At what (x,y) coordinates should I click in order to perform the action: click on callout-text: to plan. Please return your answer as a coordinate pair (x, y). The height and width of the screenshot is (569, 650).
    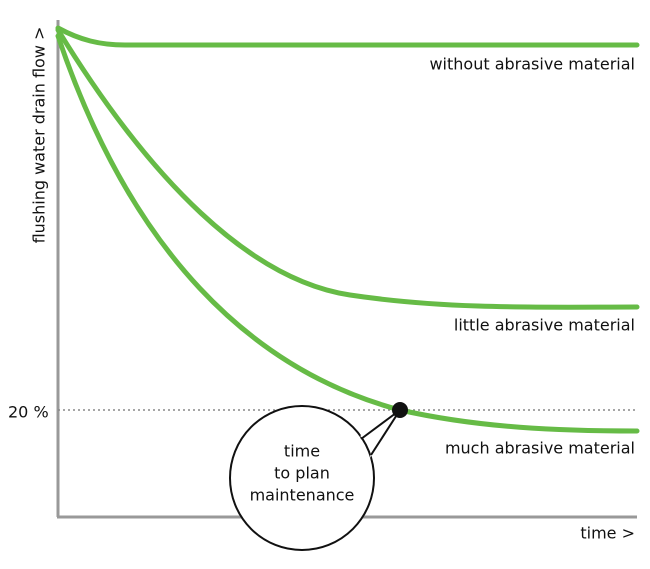
    Looking at the image, I should click on (302, 473).